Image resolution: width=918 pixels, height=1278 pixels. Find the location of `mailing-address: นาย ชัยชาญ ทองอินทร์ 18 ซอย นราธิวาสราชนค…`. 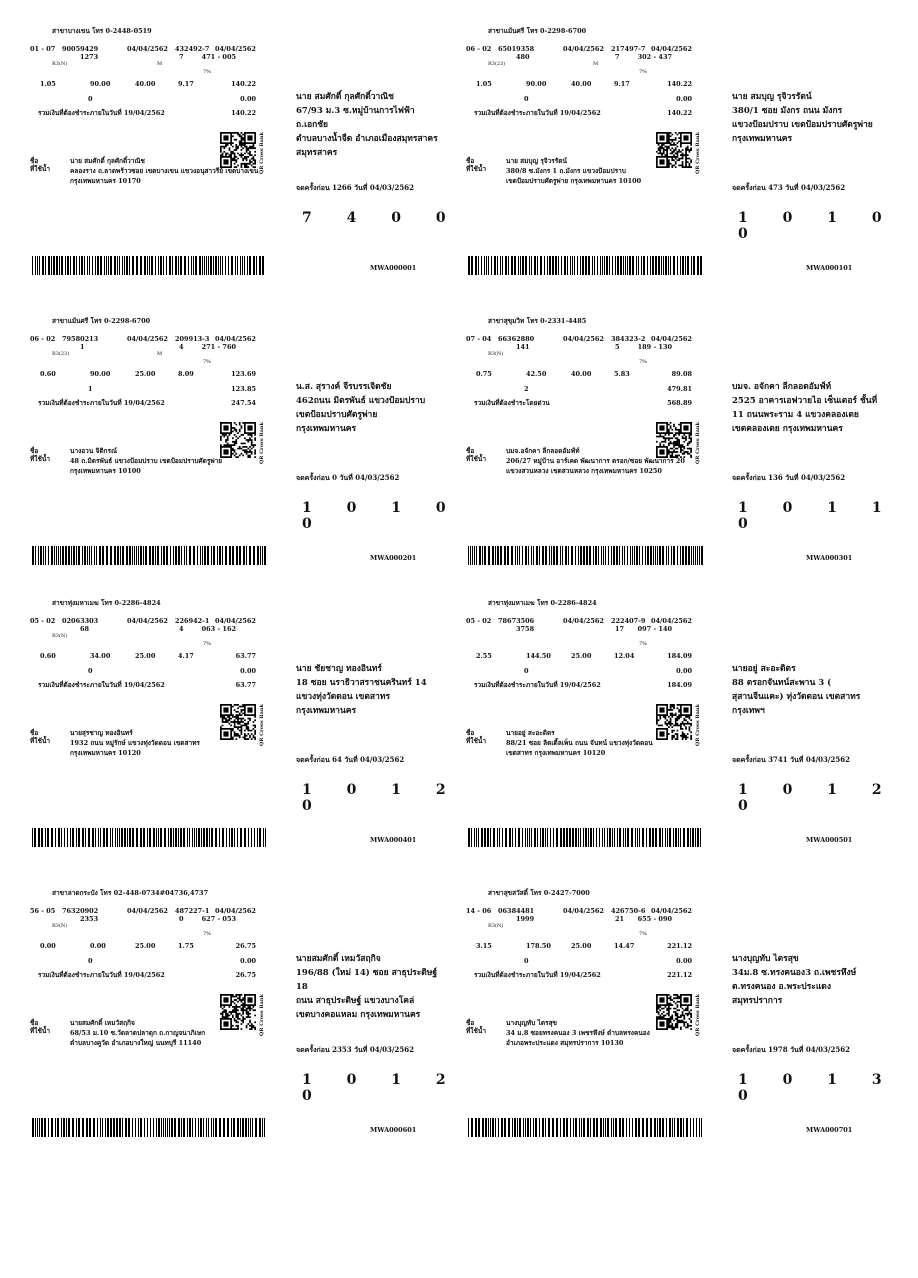

mailing-address: นาย ชัยชาญ ทองอินทร์ 18 ซอย นราธิวาสราชนค… is located at coordinates (371, 690).